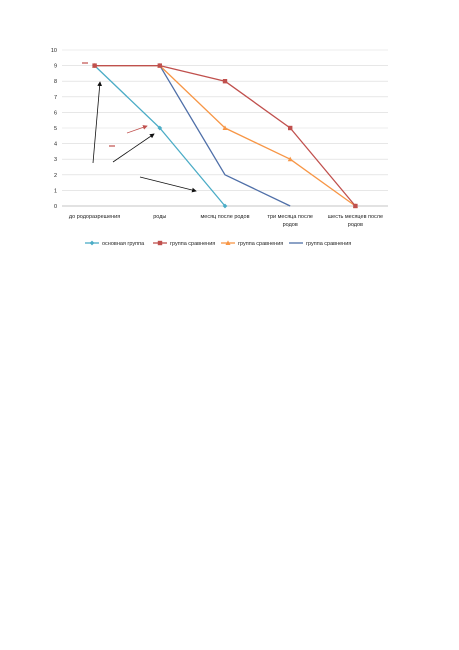 Image resolution: width=459 pixels, height=650 pixels. What do you see at coordinates (55, 145) in the screenshot?
I see `y-tick-label: 4` at bounding box center [55, 145].